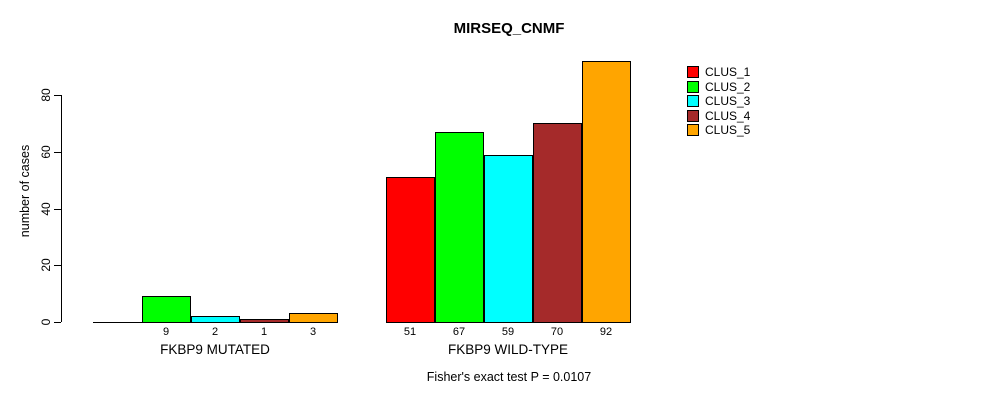 Image resolution: width=990 pixels, height=400 pixels. Describe the element at coordinates (606, 332) in the screenshot. I see `bar-value-label: 92` at that location.